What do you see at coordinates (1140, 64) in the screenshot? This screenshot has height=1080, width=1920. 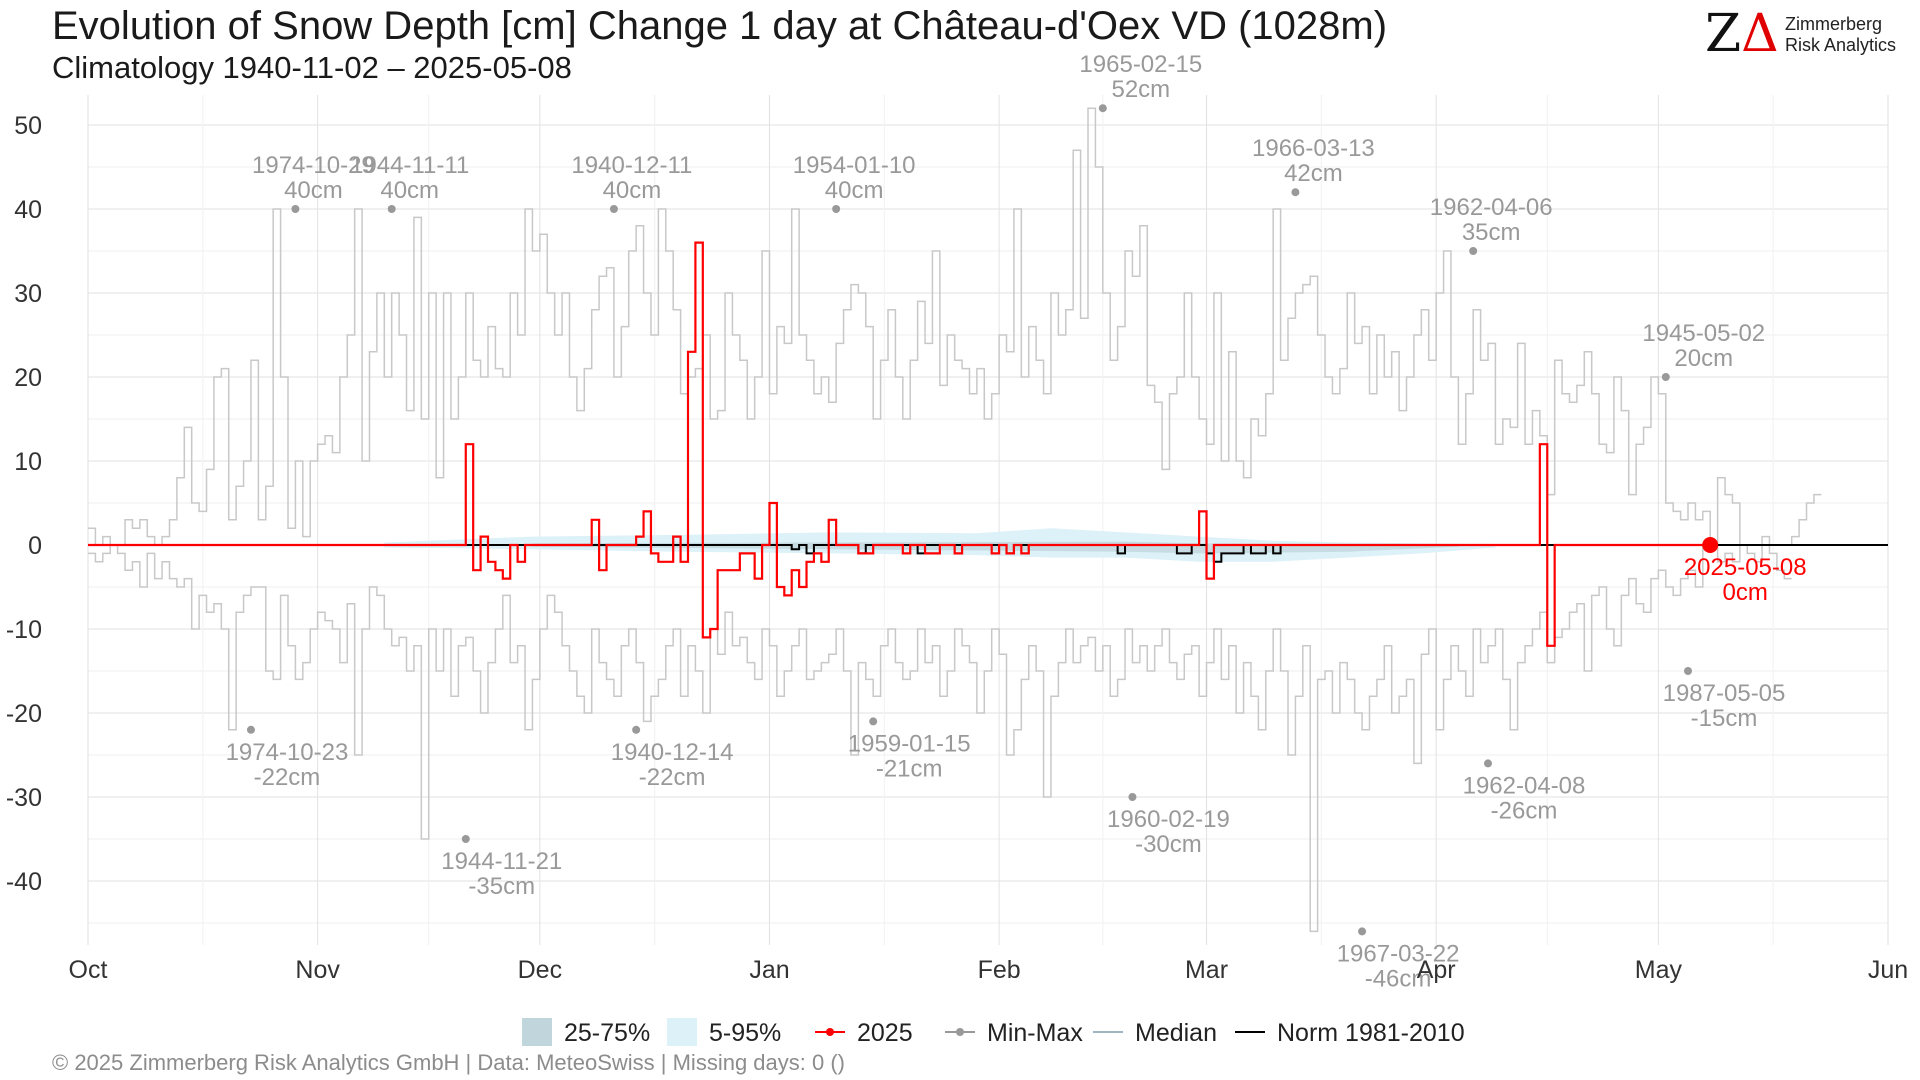 I see `max-annotation-date: 1965-02-15` at bounding box center [1140, 64].